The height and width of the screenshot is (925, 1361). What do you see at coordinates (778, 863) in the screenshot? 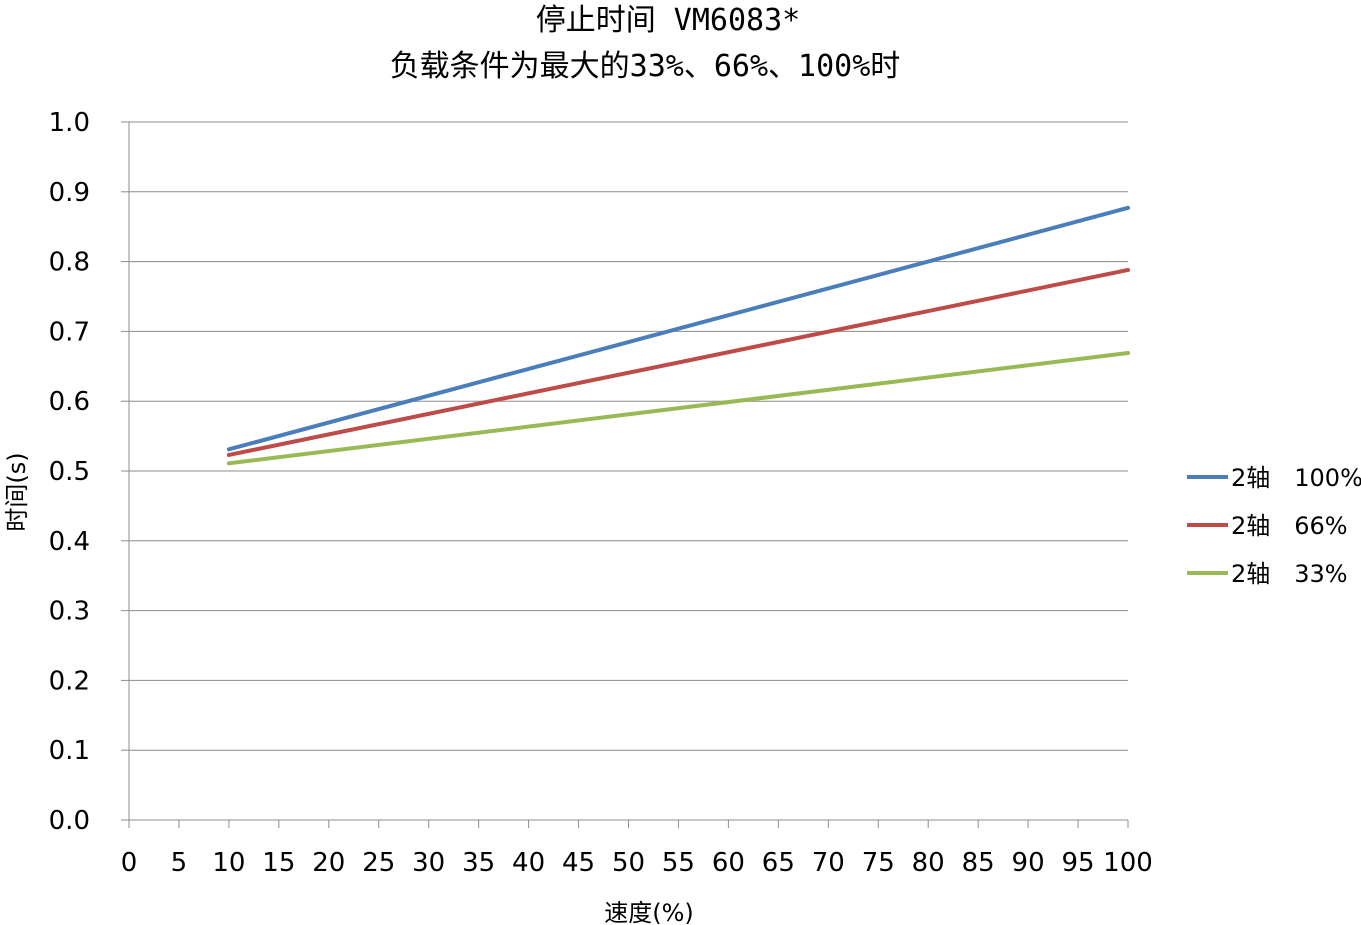
I see `x-tick-label: 65` at bounding box center [778, 863].